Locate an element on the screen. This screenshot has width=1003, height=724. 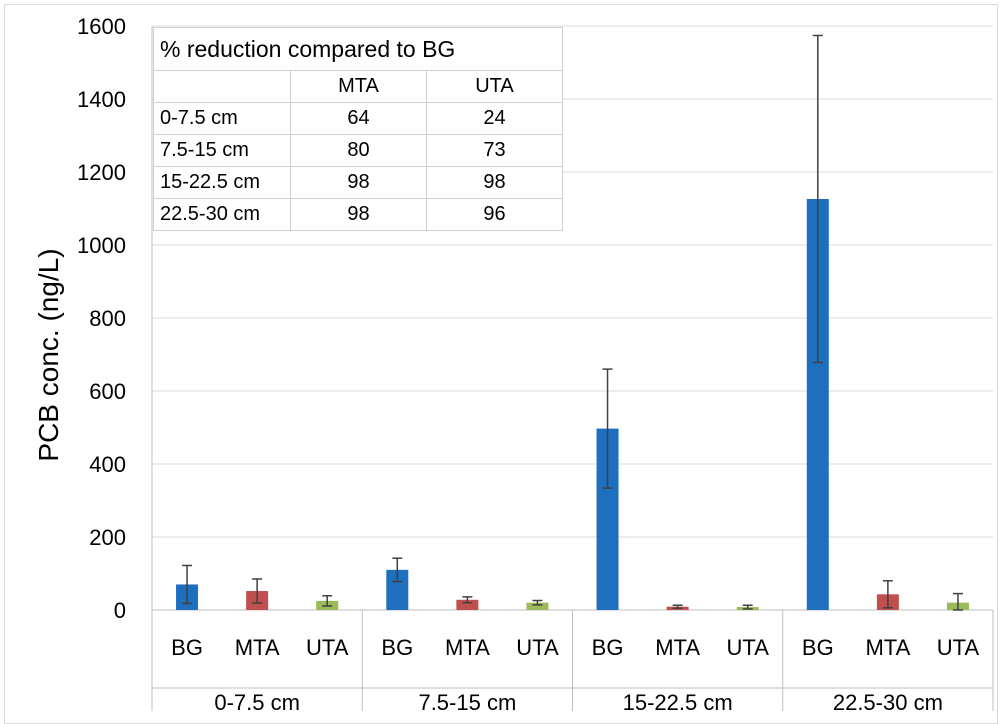
table-cell-uta: 24 is located at coordinates (494, 118).